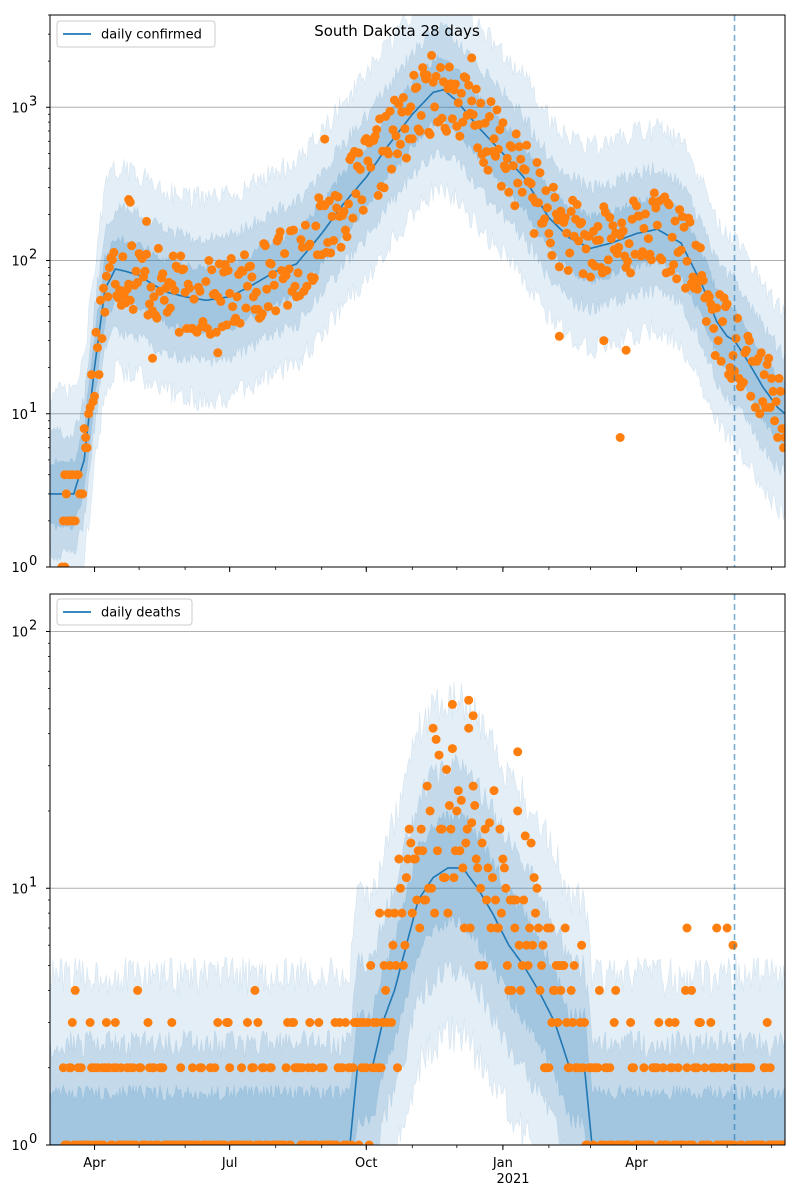  I want to click on bot-y-tick-label: 10, so click(19, 633).